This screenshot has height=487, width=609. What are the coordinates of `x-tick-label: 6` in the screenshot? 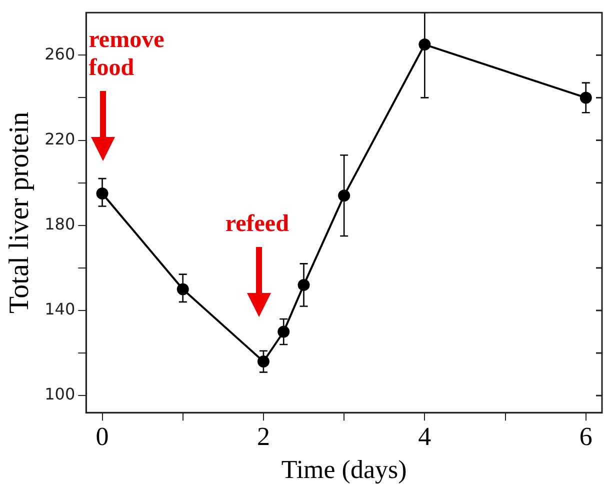 It's located at (585, 437).